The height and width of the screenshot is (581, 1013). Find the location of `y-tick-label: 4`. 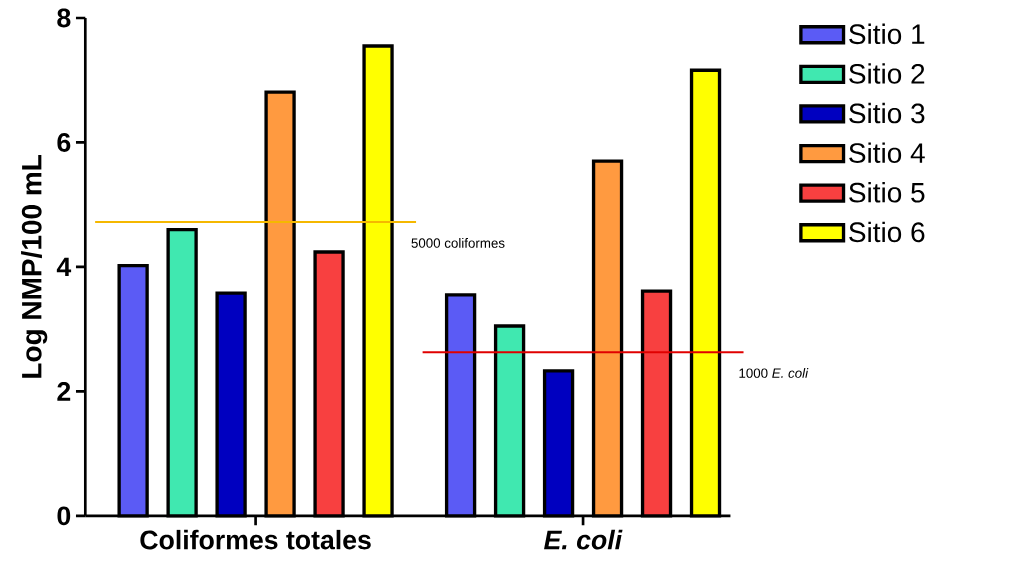

y-tick-label: 4 is located at coordinates (64, 267).